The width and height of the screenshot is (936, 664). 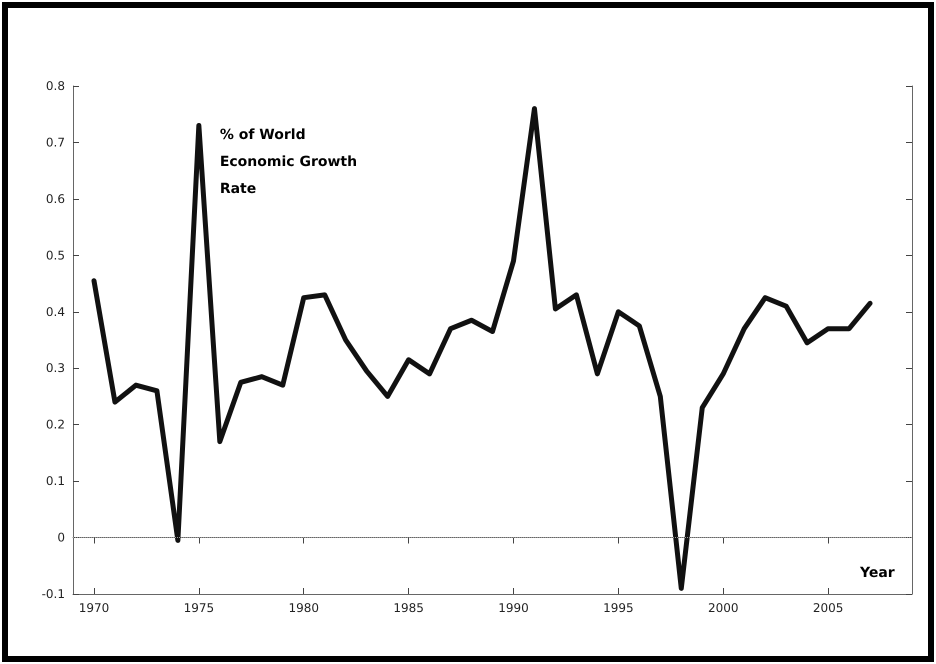 I want to click on x-tick-label: 1985, so click(x=408, y=608).